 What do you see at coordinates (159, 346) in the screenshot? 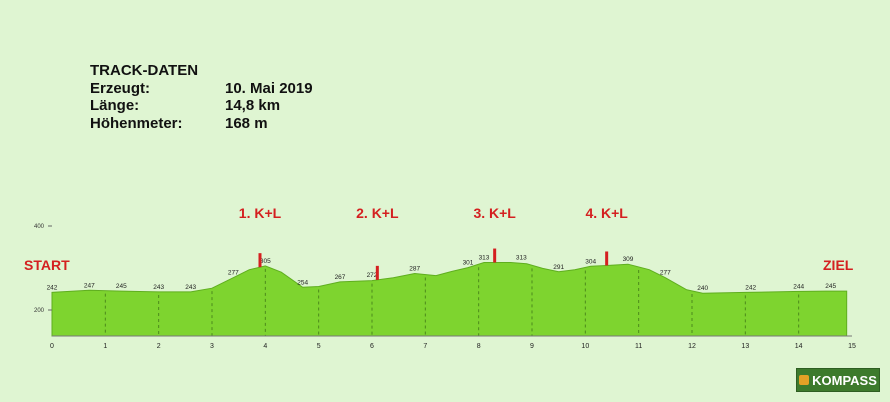
I see `x-tick-label: 2` at bounding box center [159, 346].